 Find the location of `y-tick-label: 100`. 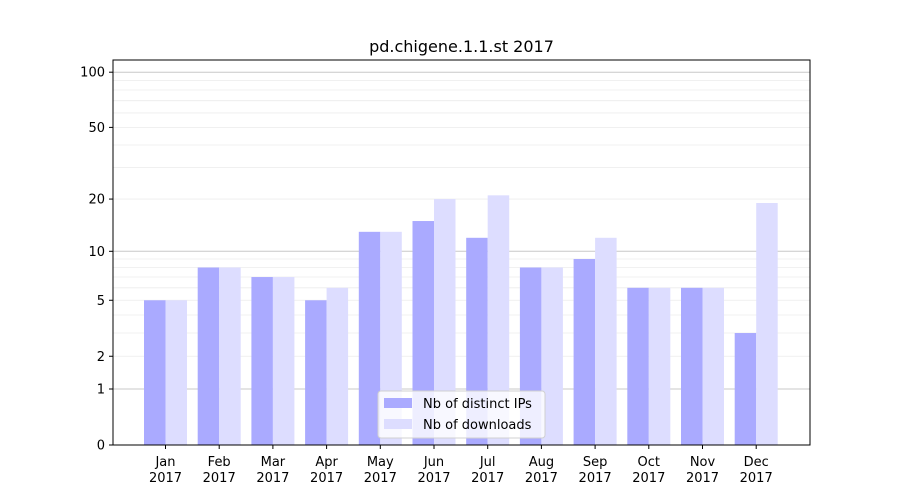

y-tick-label: 100 is located at coordinates (92, 73).